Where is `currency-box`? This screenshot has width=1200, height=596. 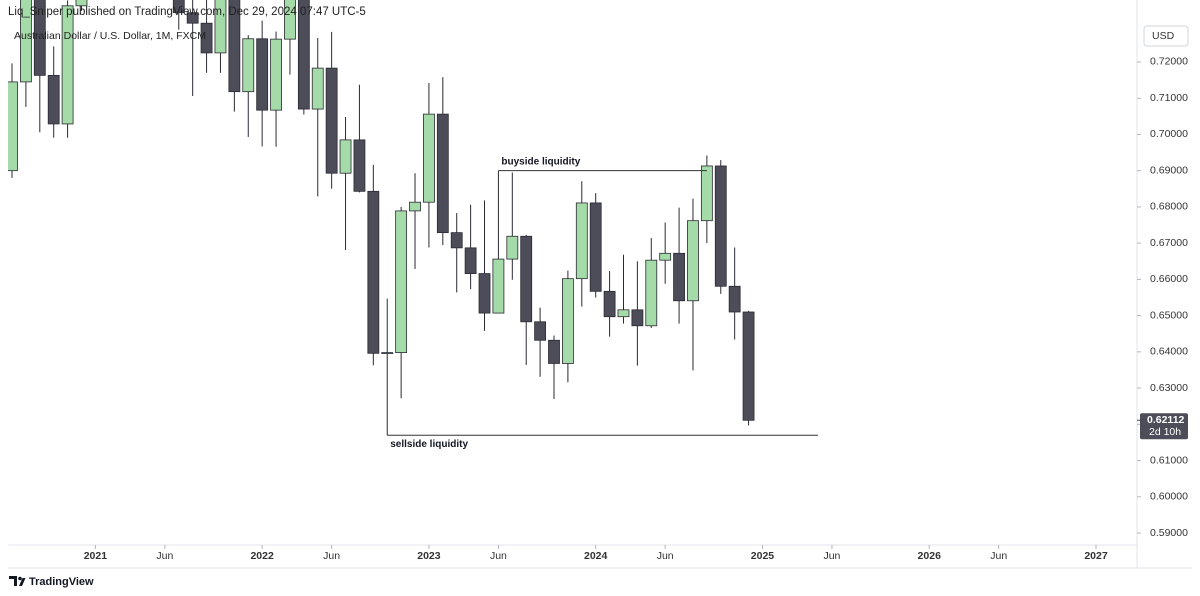
currency-box is located at coordinates (1166, 36).